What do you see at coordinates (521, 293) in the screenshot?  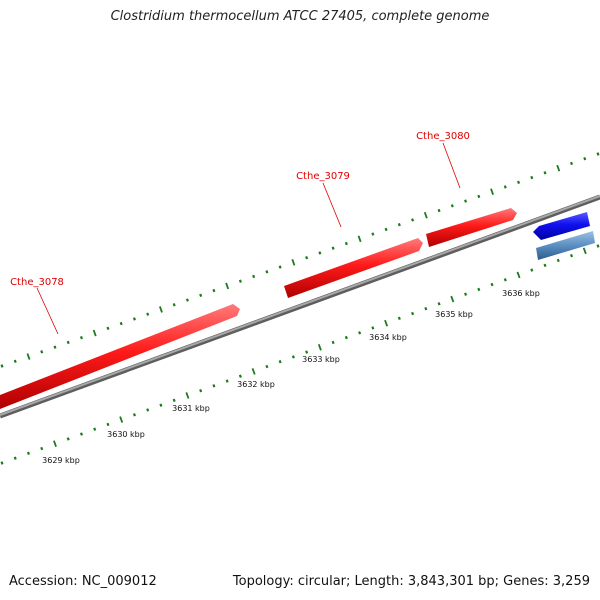 I see `kbp-label-3636: 3636 kbp` at bounding box center [521, 293].